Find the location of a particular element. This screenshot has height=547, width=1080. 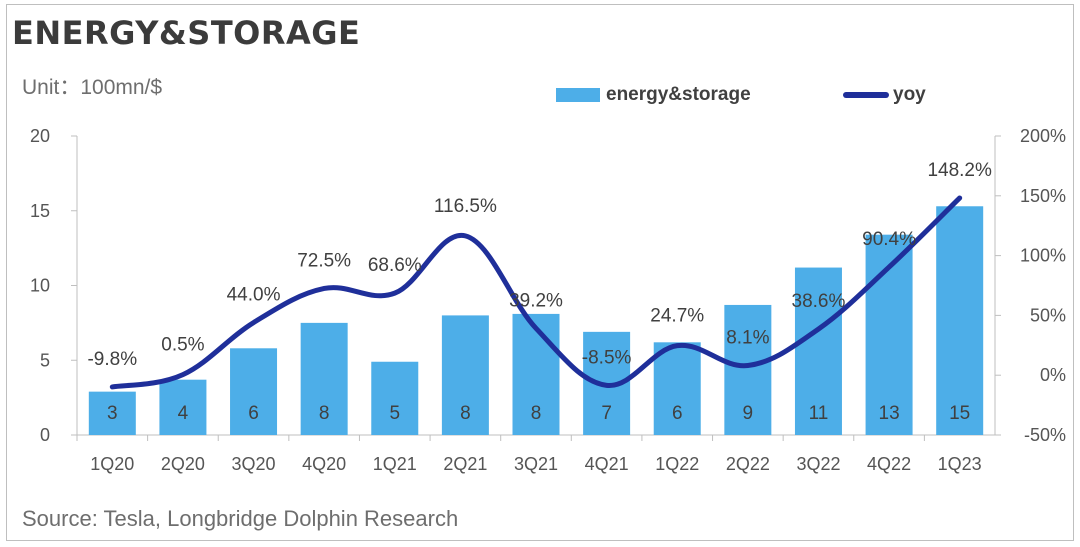

x-tick-label: 2Q21 is located at coordinates (465, 464).